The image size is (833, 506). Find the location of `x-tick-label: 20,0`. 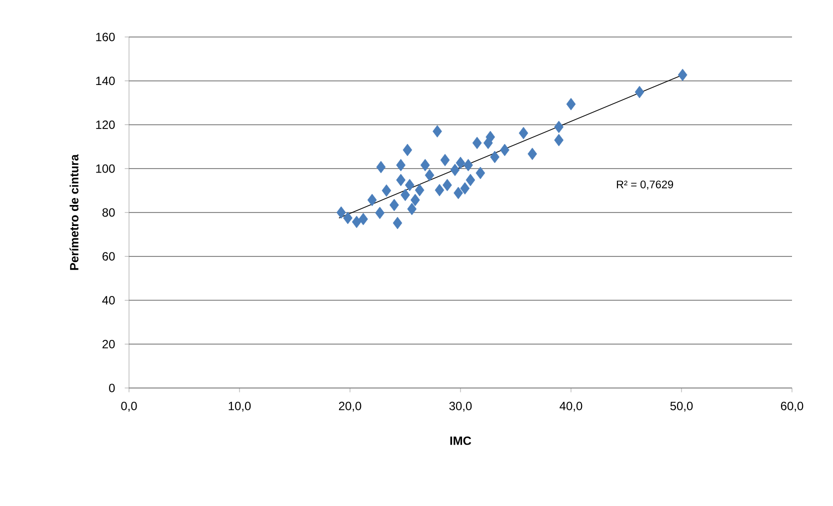

x-tick-label: 20,0 is located at coordinates (350, 407).